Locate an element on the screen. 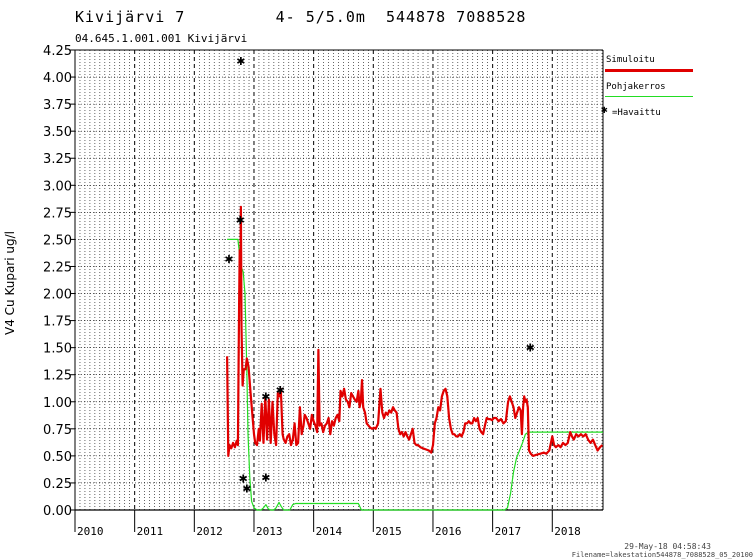  y-tick-label: 0.75 is located at coordinates (57, 430).